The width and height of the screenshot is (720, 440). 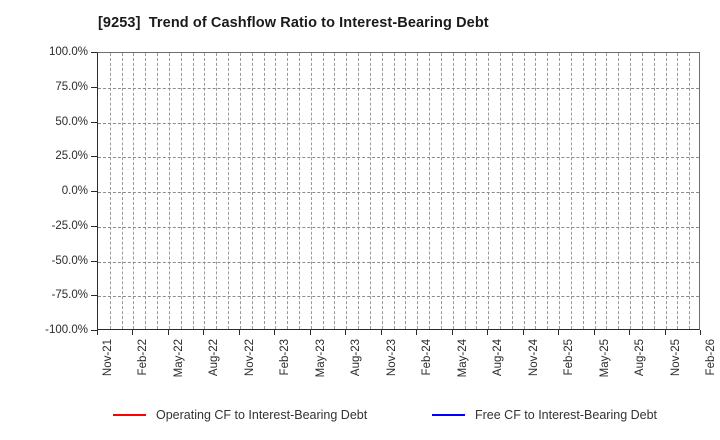 What do you see at coordinates (178, 358) in the screenshot?
I see `x-axis-tick-label: May-22` at bounding box center [178, 358].